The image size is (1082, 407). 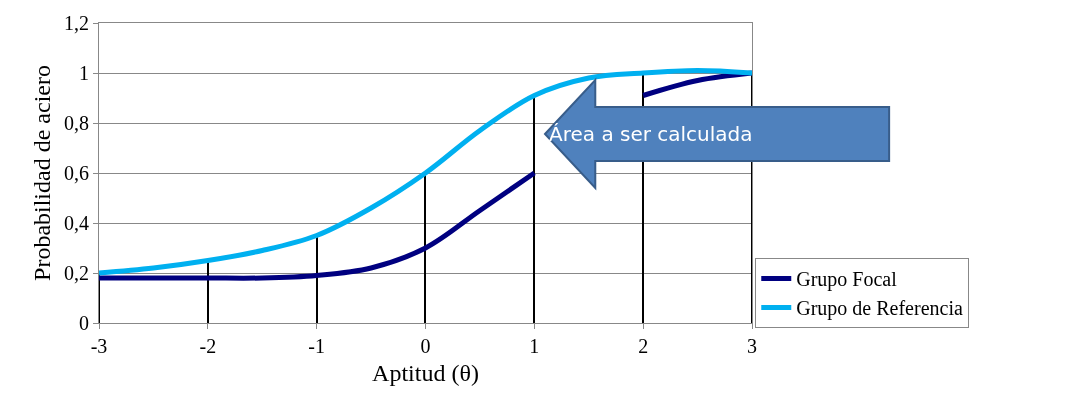 I want to click on x-tick-label: -1, so click(x=317, y=346).